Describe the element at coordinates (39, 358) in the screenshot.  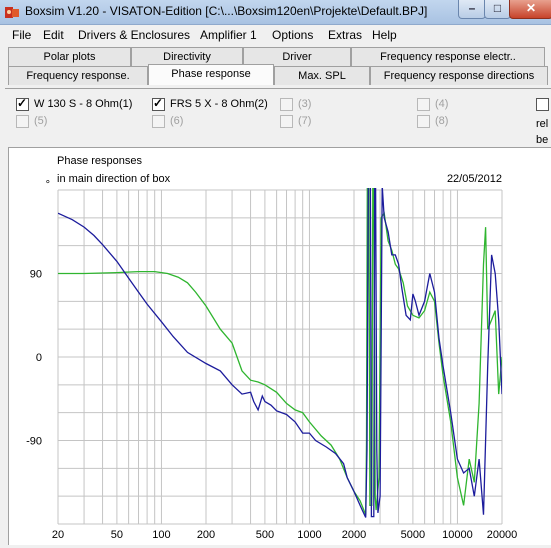
I see `y-tick-label: 0` at that location.